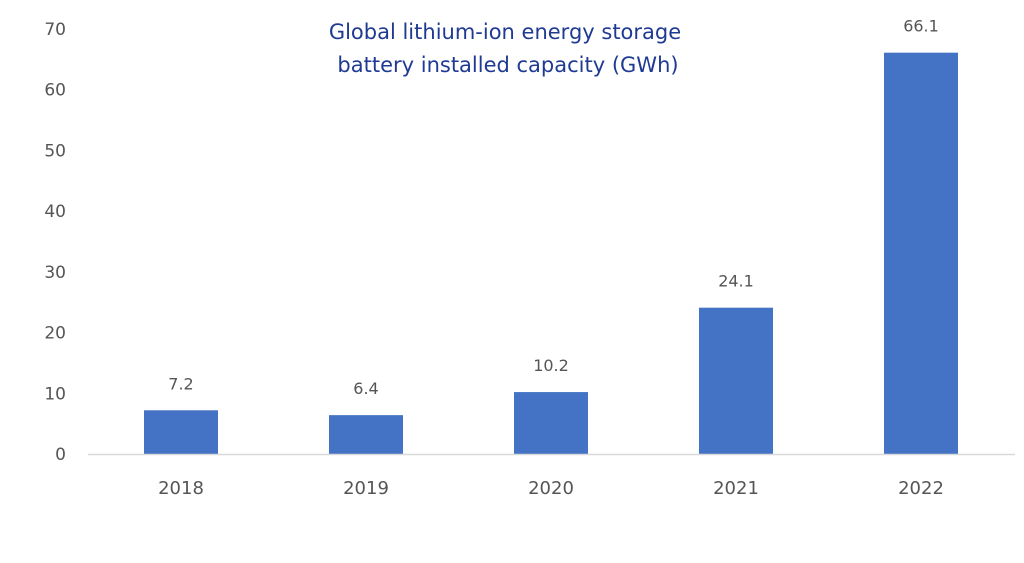 Image resolution: width=1024 pixels, height=563 pixels. I want to click on data-label-2021: 24.1, so click(736, 281).